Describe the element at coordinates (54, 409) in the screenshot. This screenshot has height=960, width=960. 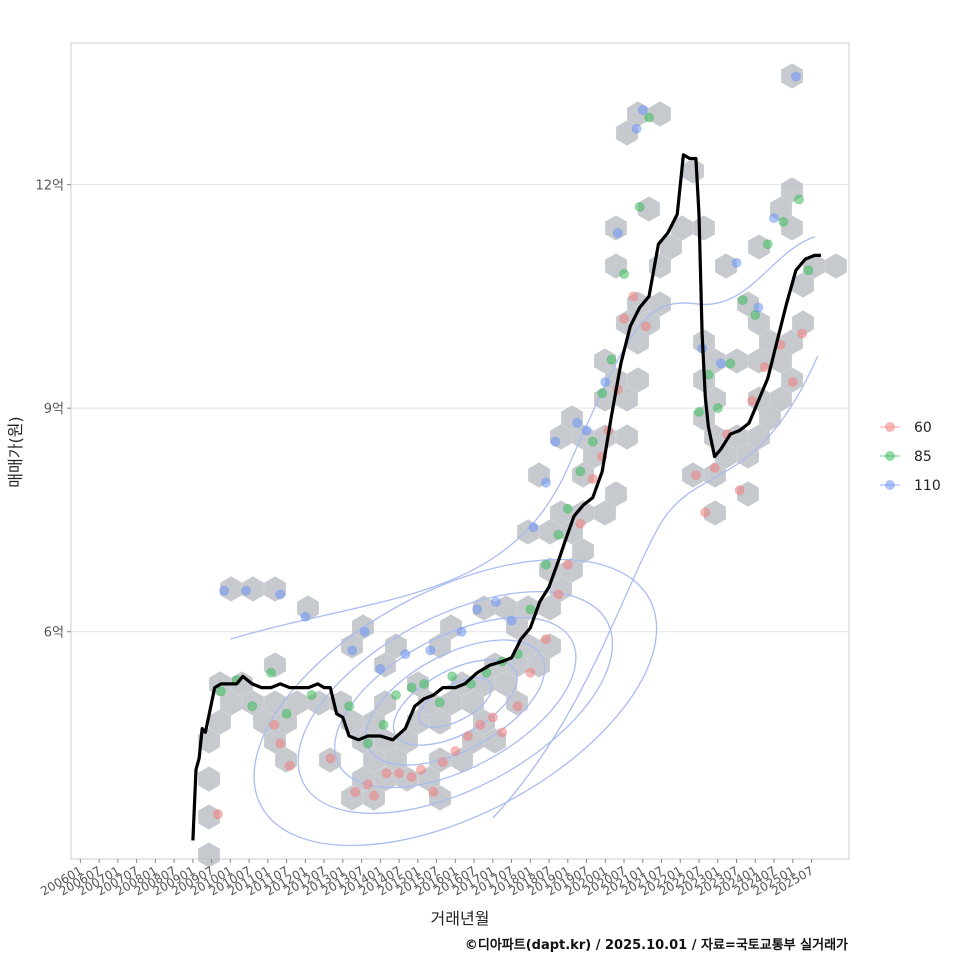
I see `y-tick-label: 9억` at that location.